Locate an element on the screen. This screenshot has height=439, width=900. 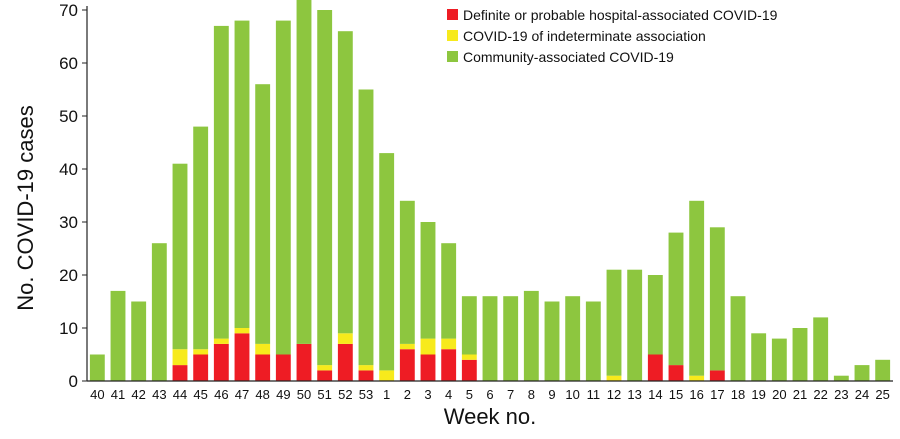
x-tick-label: 47 is located at coordinates (242, 394).